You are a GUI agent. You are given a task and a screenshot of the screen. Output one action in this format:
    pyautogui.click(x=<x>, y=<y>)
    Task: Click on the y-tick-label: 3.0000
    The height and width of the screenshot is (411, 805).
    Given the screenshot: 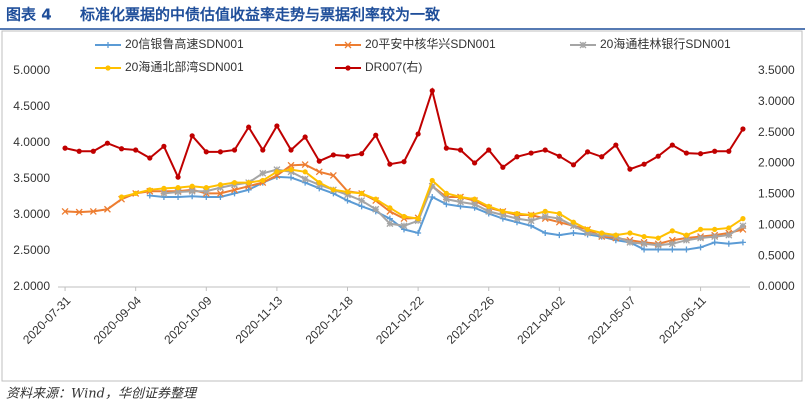 What is the action you would take?
    pyautogui.click(x=31, y=214)
    